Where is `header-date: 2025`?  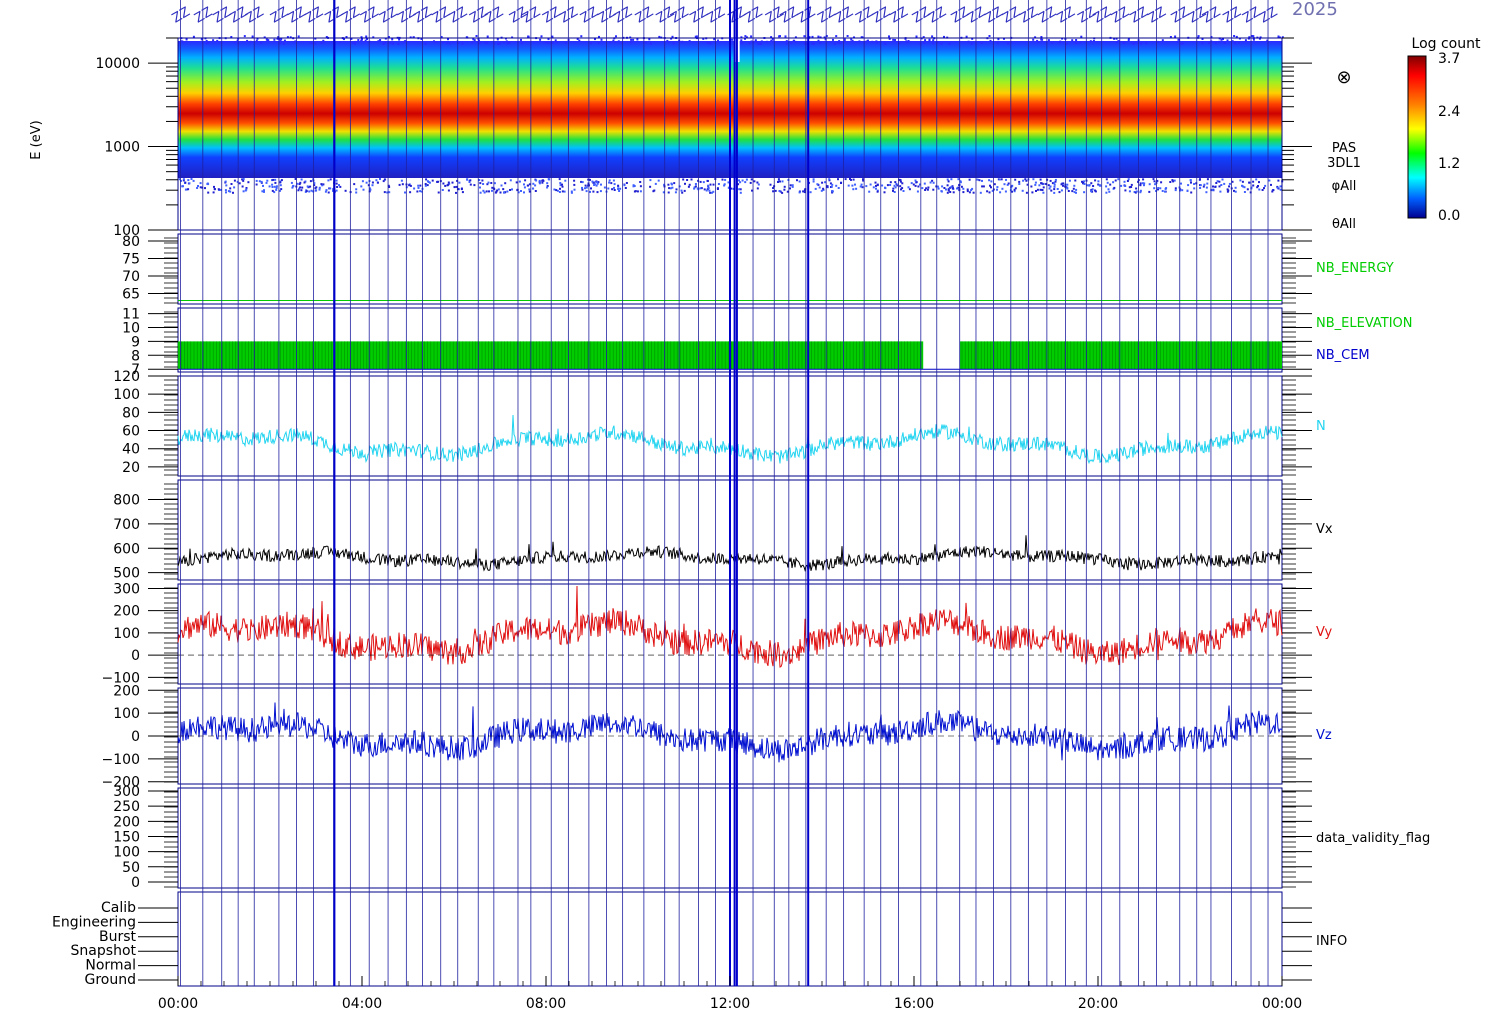 header-date: 2025 is located at coordinates (1315, 10).